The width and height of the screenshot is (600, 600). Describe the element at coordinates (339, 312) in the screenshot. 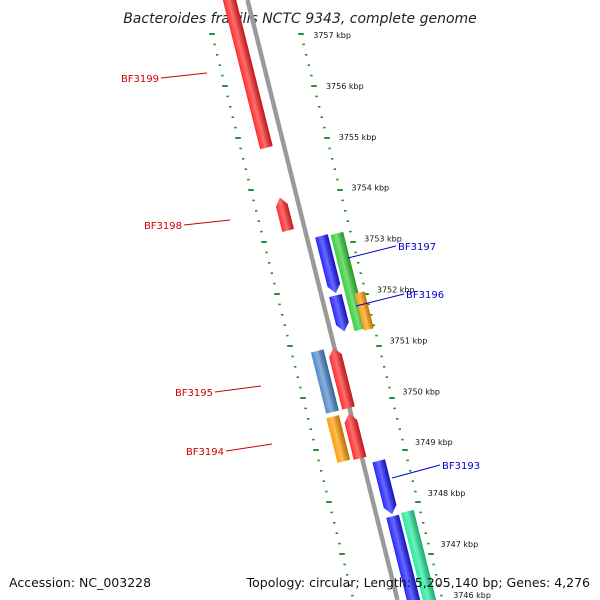

I see `gene-BF3196` at that location.